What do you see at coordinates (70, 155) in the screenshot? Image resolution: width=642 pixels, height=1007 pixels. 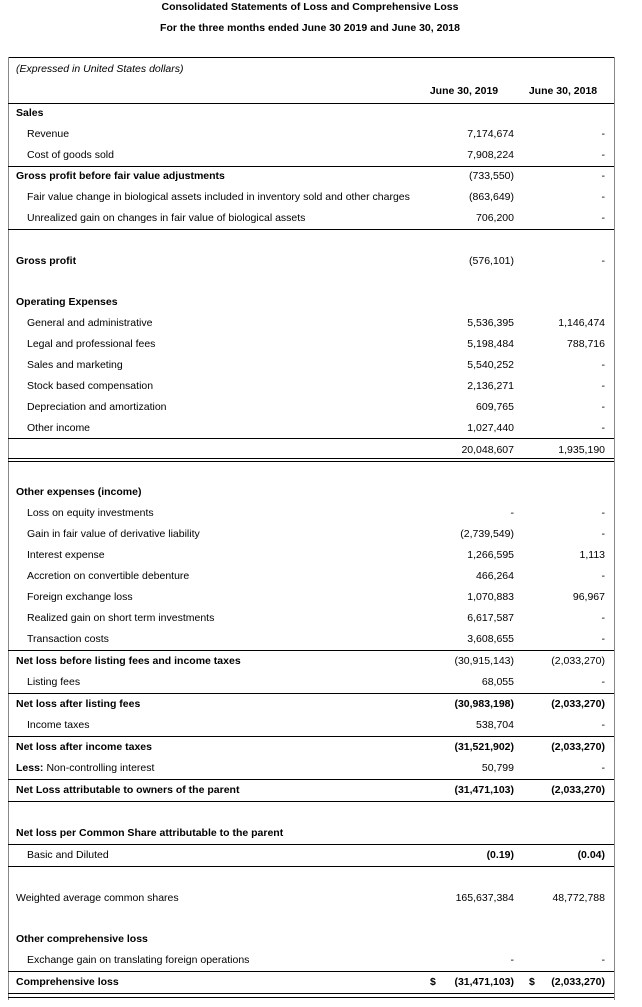 I see `row-label: Cost of goods sold` at bounding box center [70, 155].